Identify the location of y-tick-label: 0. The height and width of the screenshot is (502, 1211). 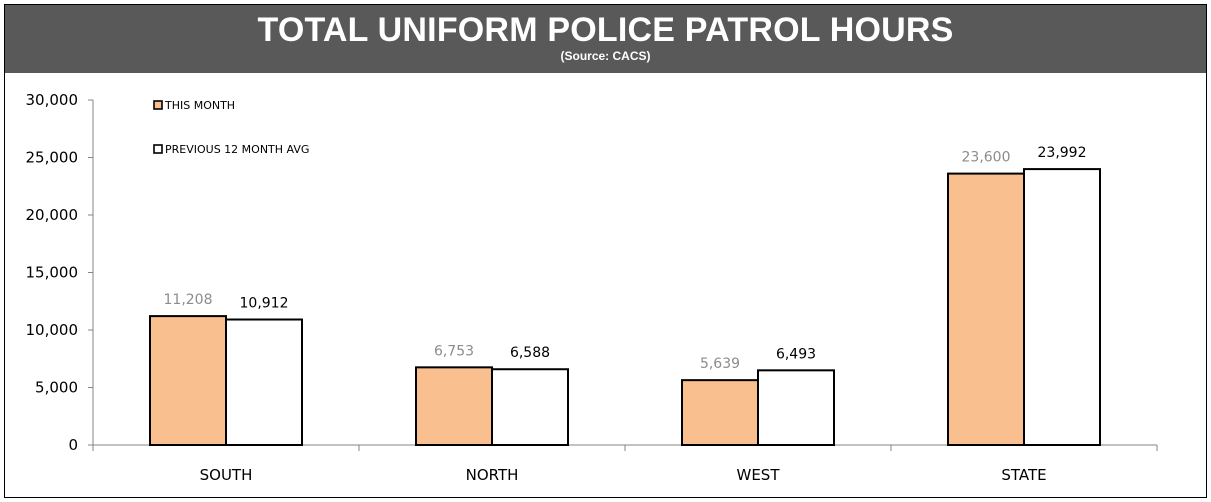
(73, 445).